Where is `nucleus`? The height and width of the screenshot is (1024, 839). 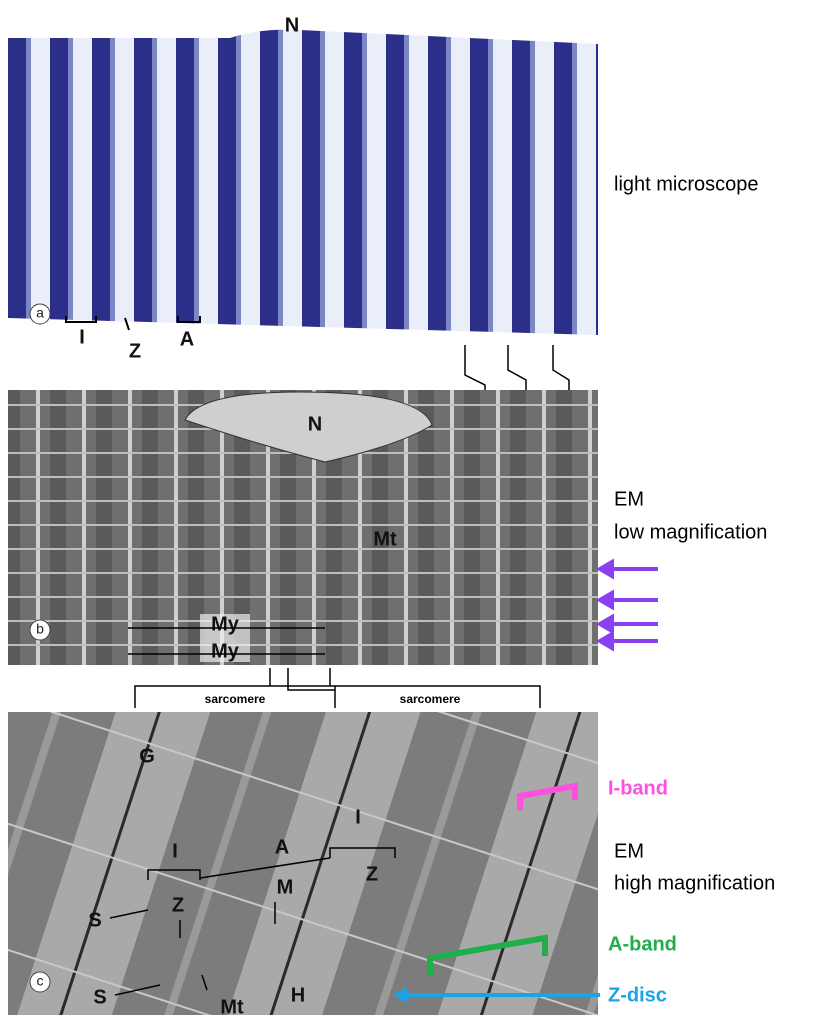
nucleus is located at coordinates (308, 427).